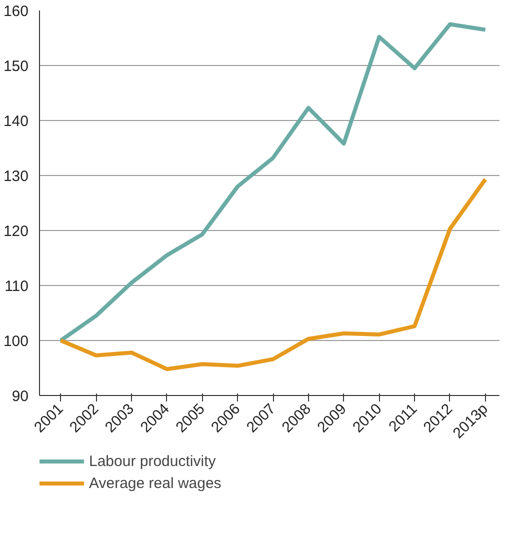 The height and width of the screenshot is (546, 527). What do you see at coordinates (16, 11) in the screenshot?
I see `y-tick-label: 160` at bounding box center [16, 11].